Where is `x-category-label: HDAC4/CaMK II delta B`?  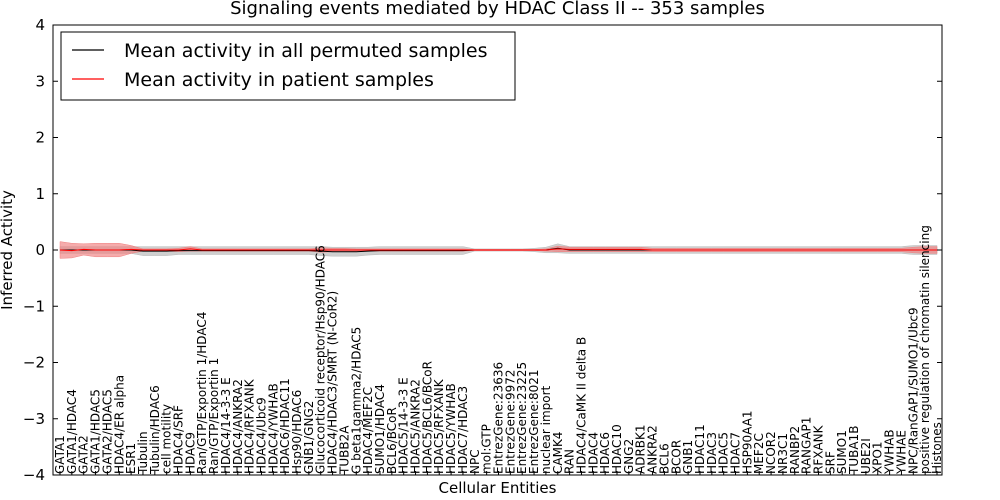
x-category-label: HDAC4/CaMK II delta B is located at coordinates (582, 405).